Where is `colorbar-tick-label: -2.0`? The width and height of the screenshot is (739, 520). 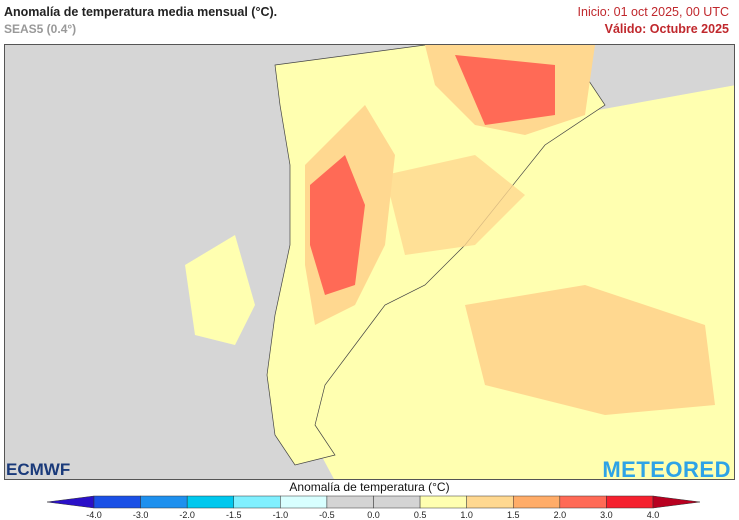
colorbar-tick-label: -2.0 is located at coordinates (187, 515).